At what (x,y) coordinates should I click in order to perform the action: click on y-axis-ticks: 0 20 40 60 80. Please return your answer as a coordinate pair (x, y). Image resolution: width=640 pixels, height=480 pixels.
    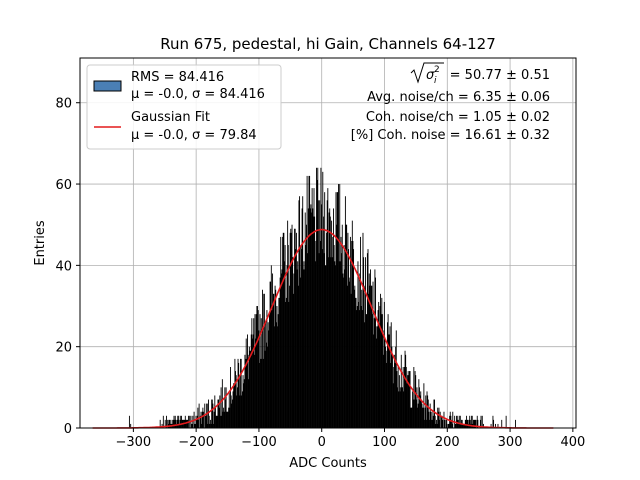
    Looking at the image, I should click on (67, 267).